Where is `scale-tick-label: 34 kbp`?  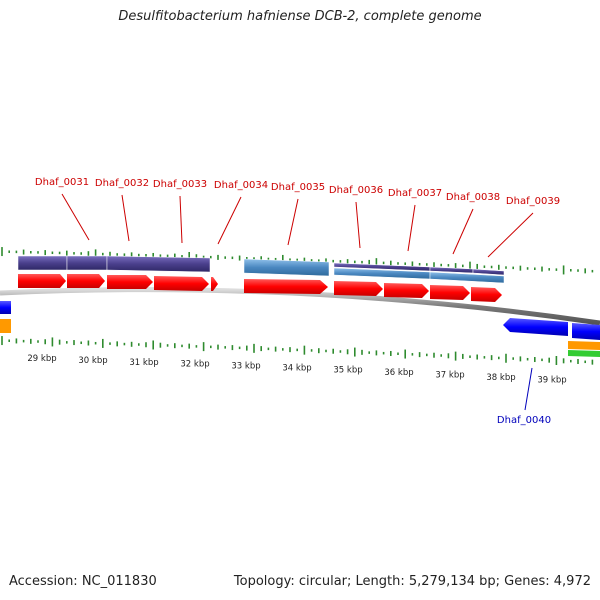
scale-tick-label: 34 kbp is located at coordinates (296, 369).